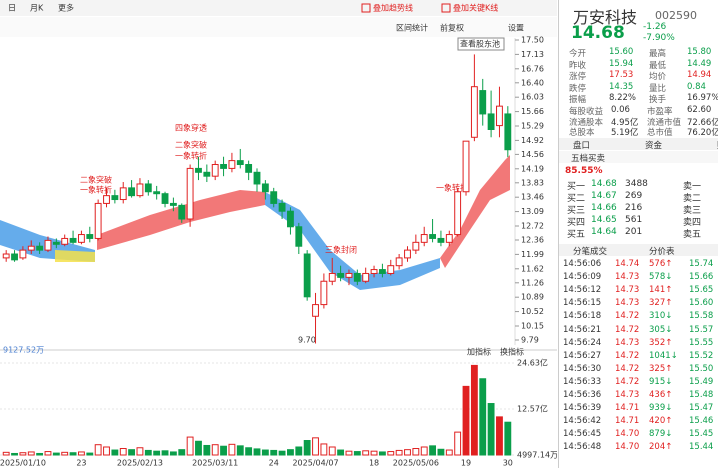 The width and height of the screenshot is (718, 468). I want to click on range-stats: 区间统计, so click(412, 28).